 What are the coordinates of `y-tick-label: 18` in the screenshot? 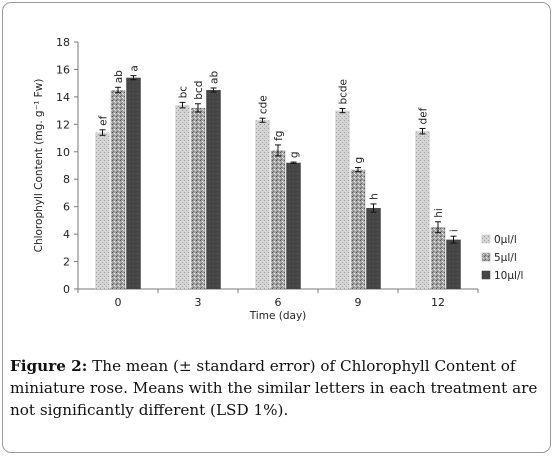 It's located at (63, 42).